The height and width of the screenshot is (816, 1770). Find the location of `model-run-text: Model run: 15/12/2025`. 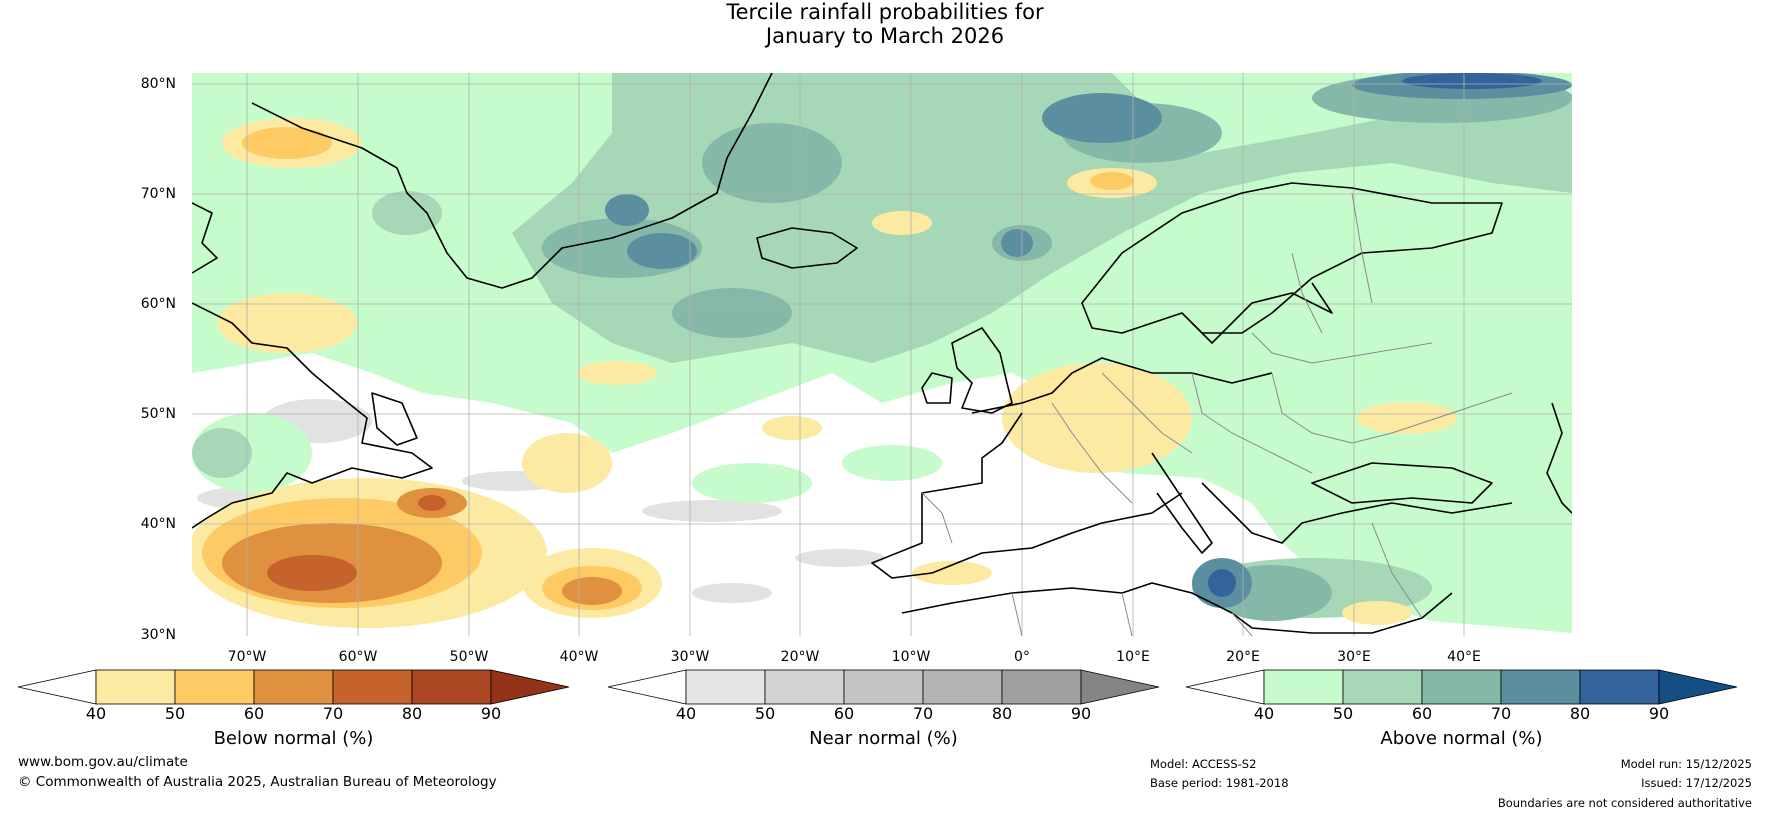

model-run-text: Model run: 15/12/2025 is located at coordinates (1686, 764).